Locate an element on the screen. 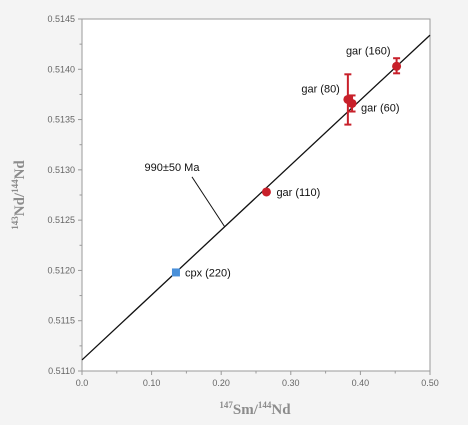 The height and width of the screenshot is (425, 468). isochron-age-label: 990±50 Ma is located at coordinates (172, 168).